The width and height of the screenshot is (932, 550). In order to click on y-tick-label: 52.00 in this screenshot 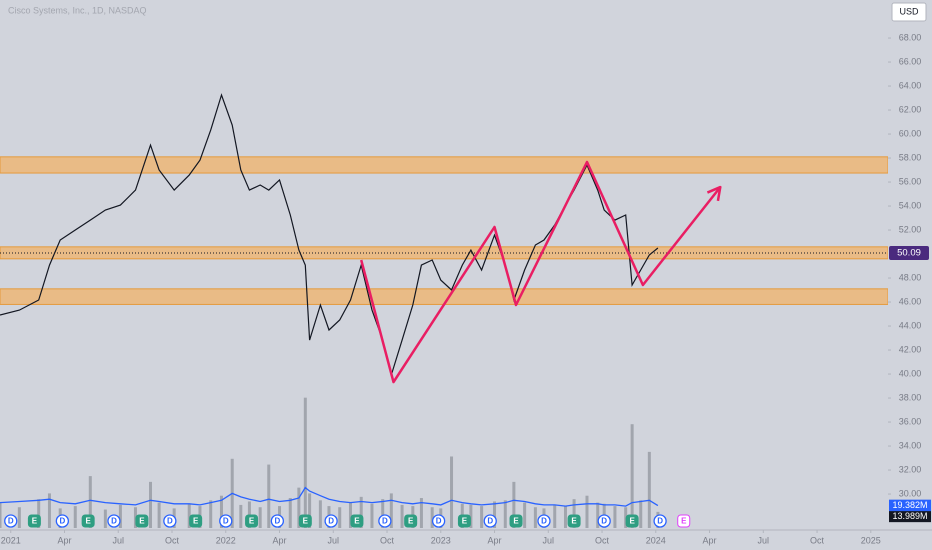, I will do `click(910, 229)`.